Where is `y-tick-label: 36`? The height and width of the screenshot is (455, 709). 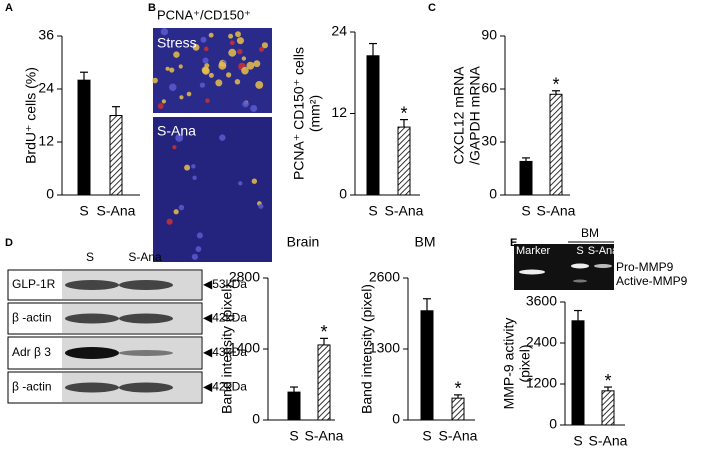
y-tick-label: 36 is located at coordinates (46, 35).